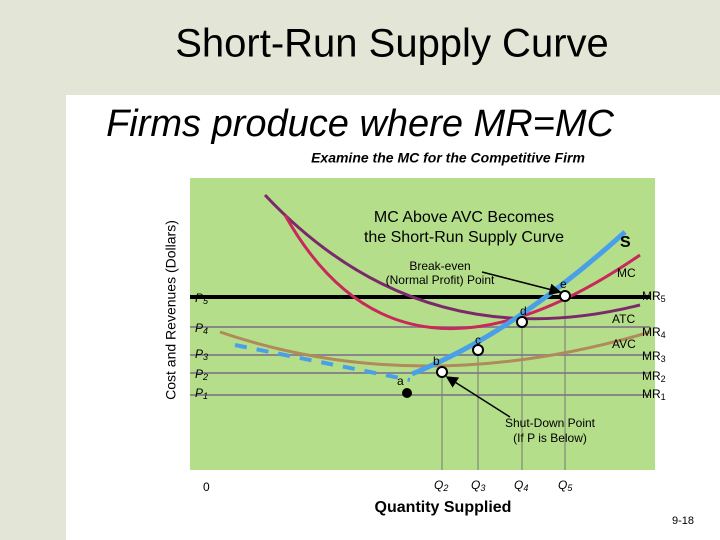 The width and height of the screenshot is (720, 540). I want to click on annotation: Shut-Down Point, so click(550, 423).